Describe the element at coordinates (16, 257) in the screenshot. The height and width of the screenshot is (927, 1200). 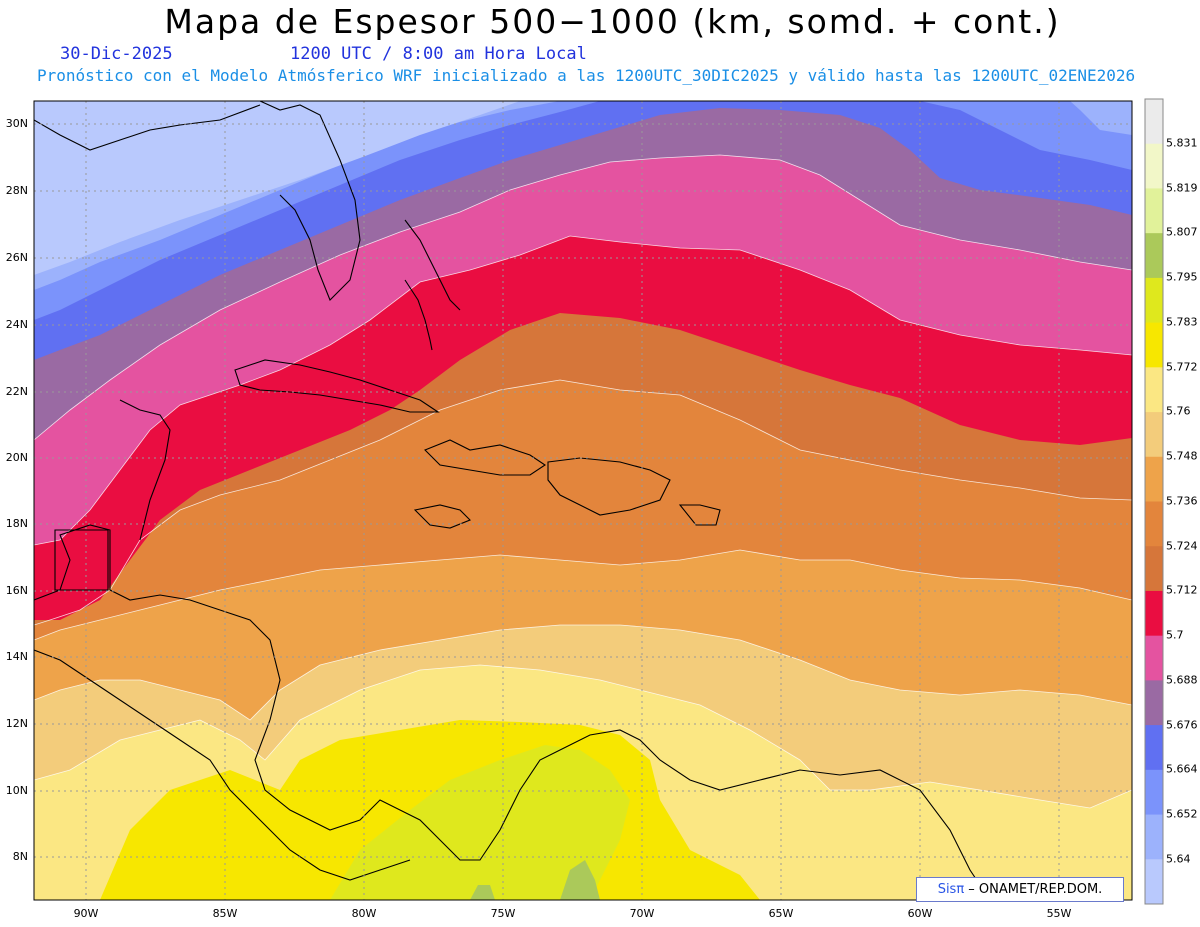
I see `lat-label: 26N` at that location.